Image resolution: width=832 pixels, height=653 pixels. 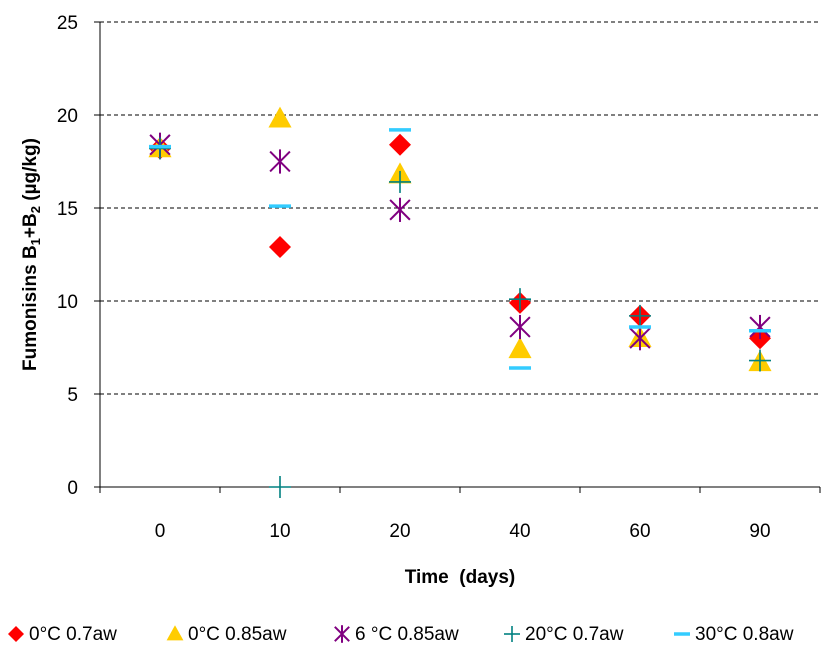 What do you see at coordinates (67, 302) in the screenshot?
I see `y-tick-label: 10` at bounding box center [67, 302].